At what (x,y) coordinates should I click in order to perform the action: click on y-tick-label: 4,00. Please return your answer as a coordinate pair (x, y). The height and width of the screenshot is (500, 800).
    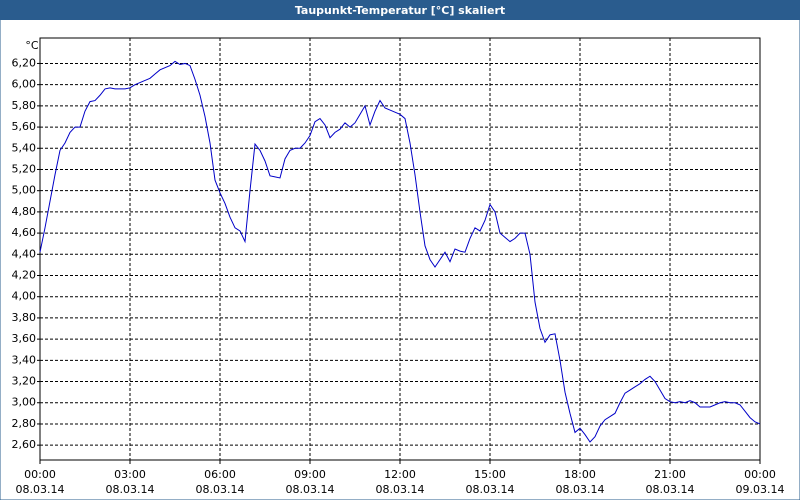
    Looking at the image, I should click on (24, 296).